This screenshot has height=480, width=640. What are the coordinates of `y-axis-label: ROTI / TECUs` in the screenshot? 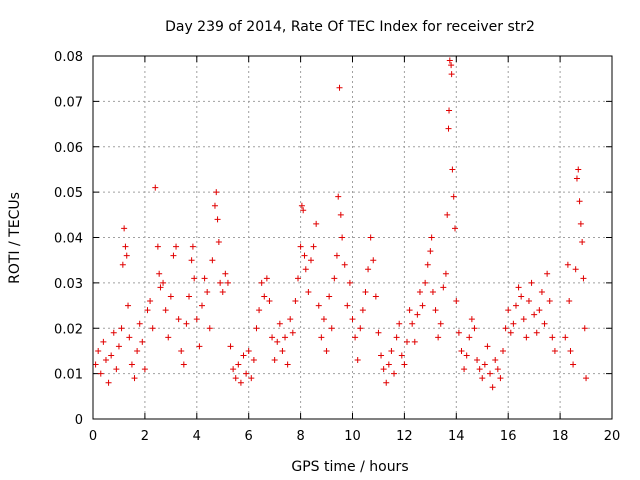 It's located at (15, 238).